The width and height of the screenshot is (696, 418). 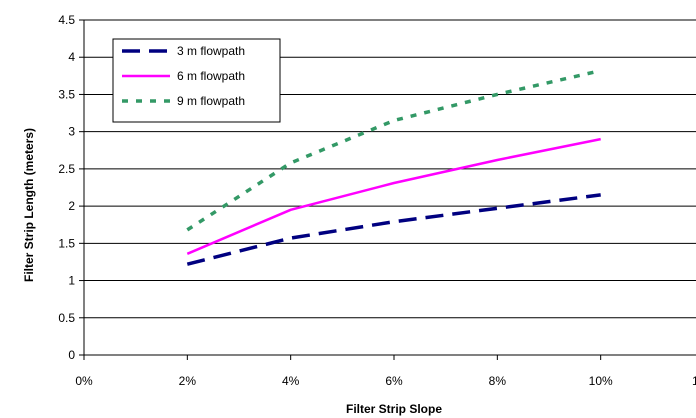 I want to click on y-tick-label: 0.5, so click(x=66, y=318).